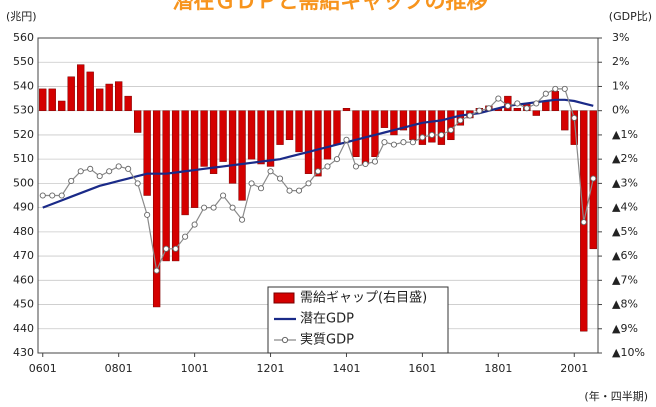 This screenshot has height=407, width=656. I want to click on legend-label: 実質GDP, so click(327, 340).